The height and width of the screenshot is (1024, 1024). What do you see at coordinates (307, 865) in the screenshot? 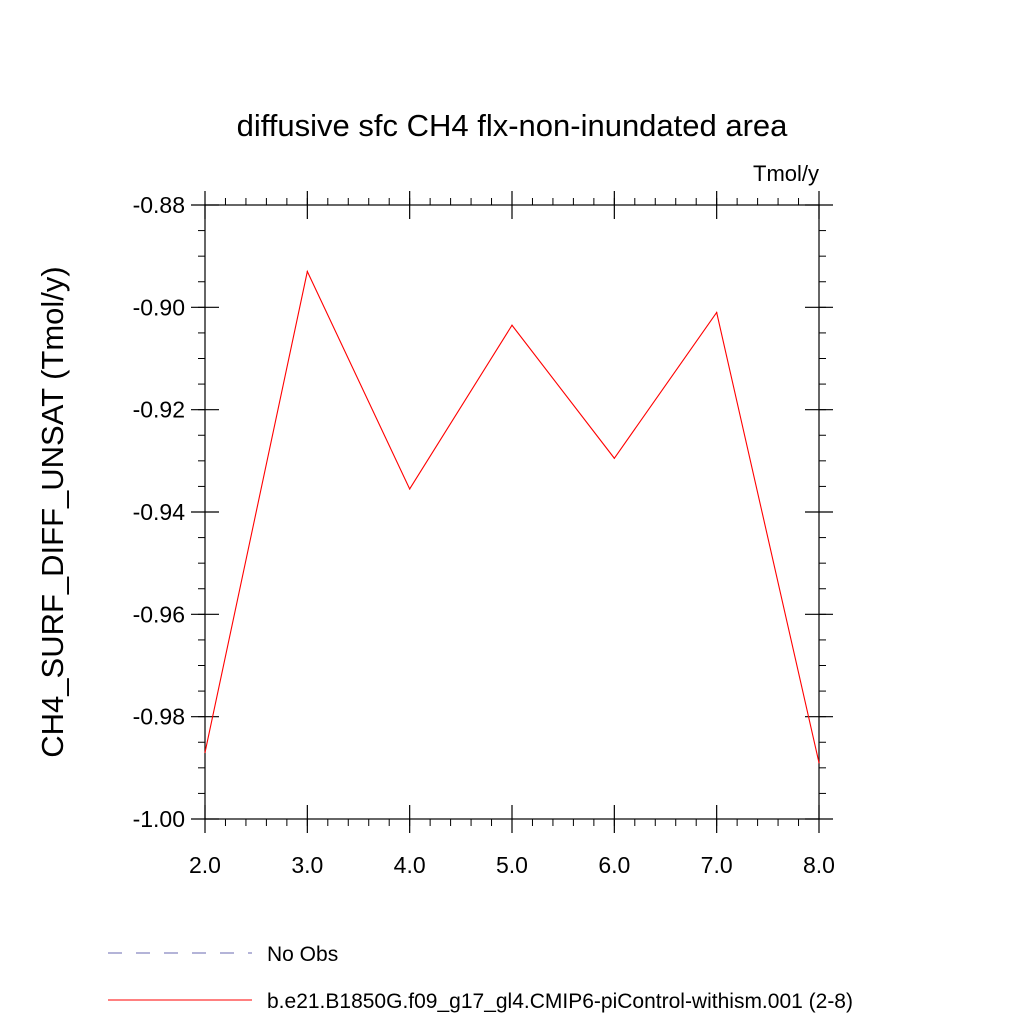
I see `x-tick-label: 3.0` at bounding box center [307, 865].